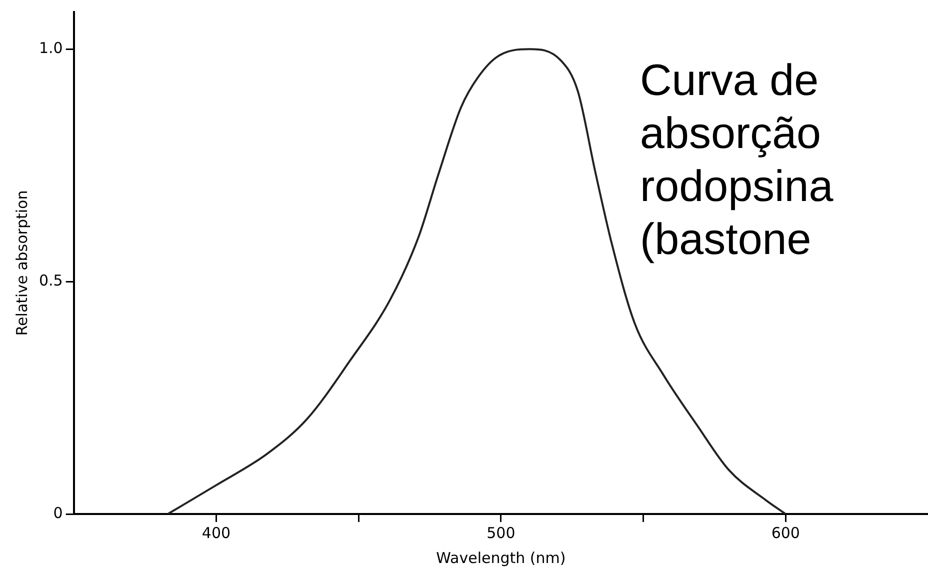 This screenshot has height=580, width=928. Describe the element at coordinates (50, 280) in the screenshot. I see `y-tick-label: 0.5` at that location.